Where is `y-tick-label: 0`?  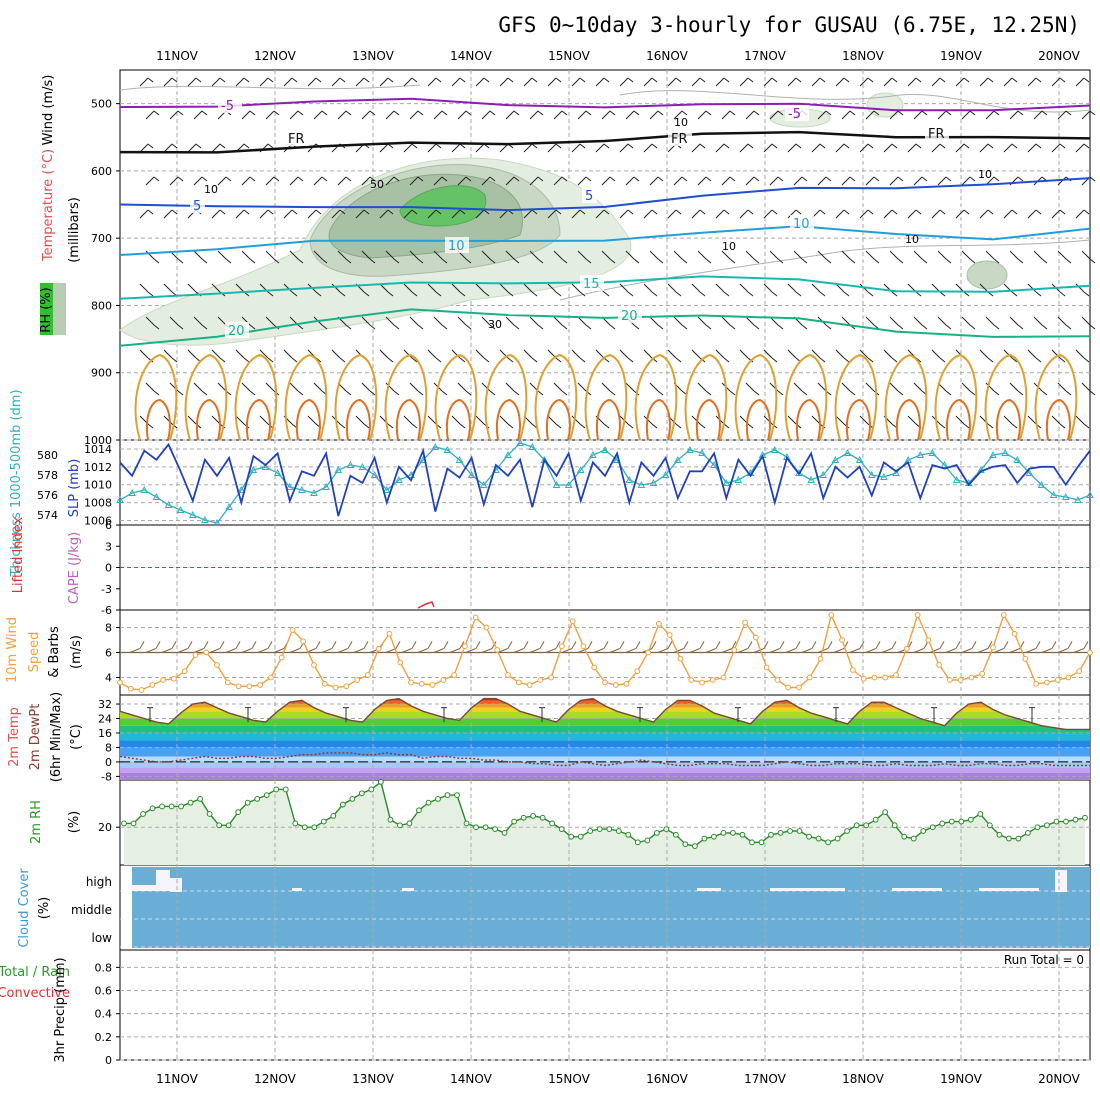
y-tick-label: 0 is located at coordinates (108, 762).